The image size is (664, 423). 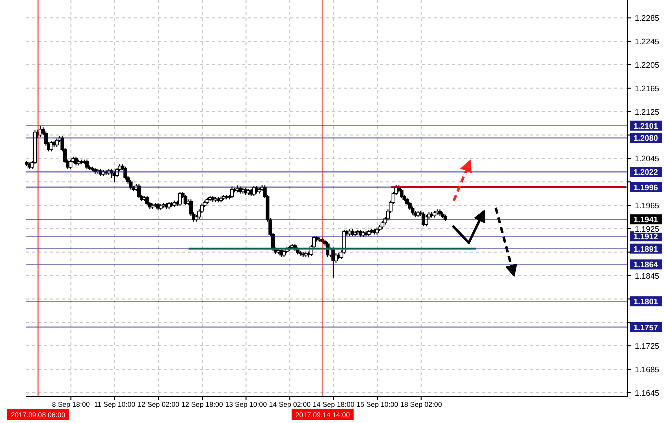 I want to click on y-tick-label: 1.1725, so click(x=647, y=347).